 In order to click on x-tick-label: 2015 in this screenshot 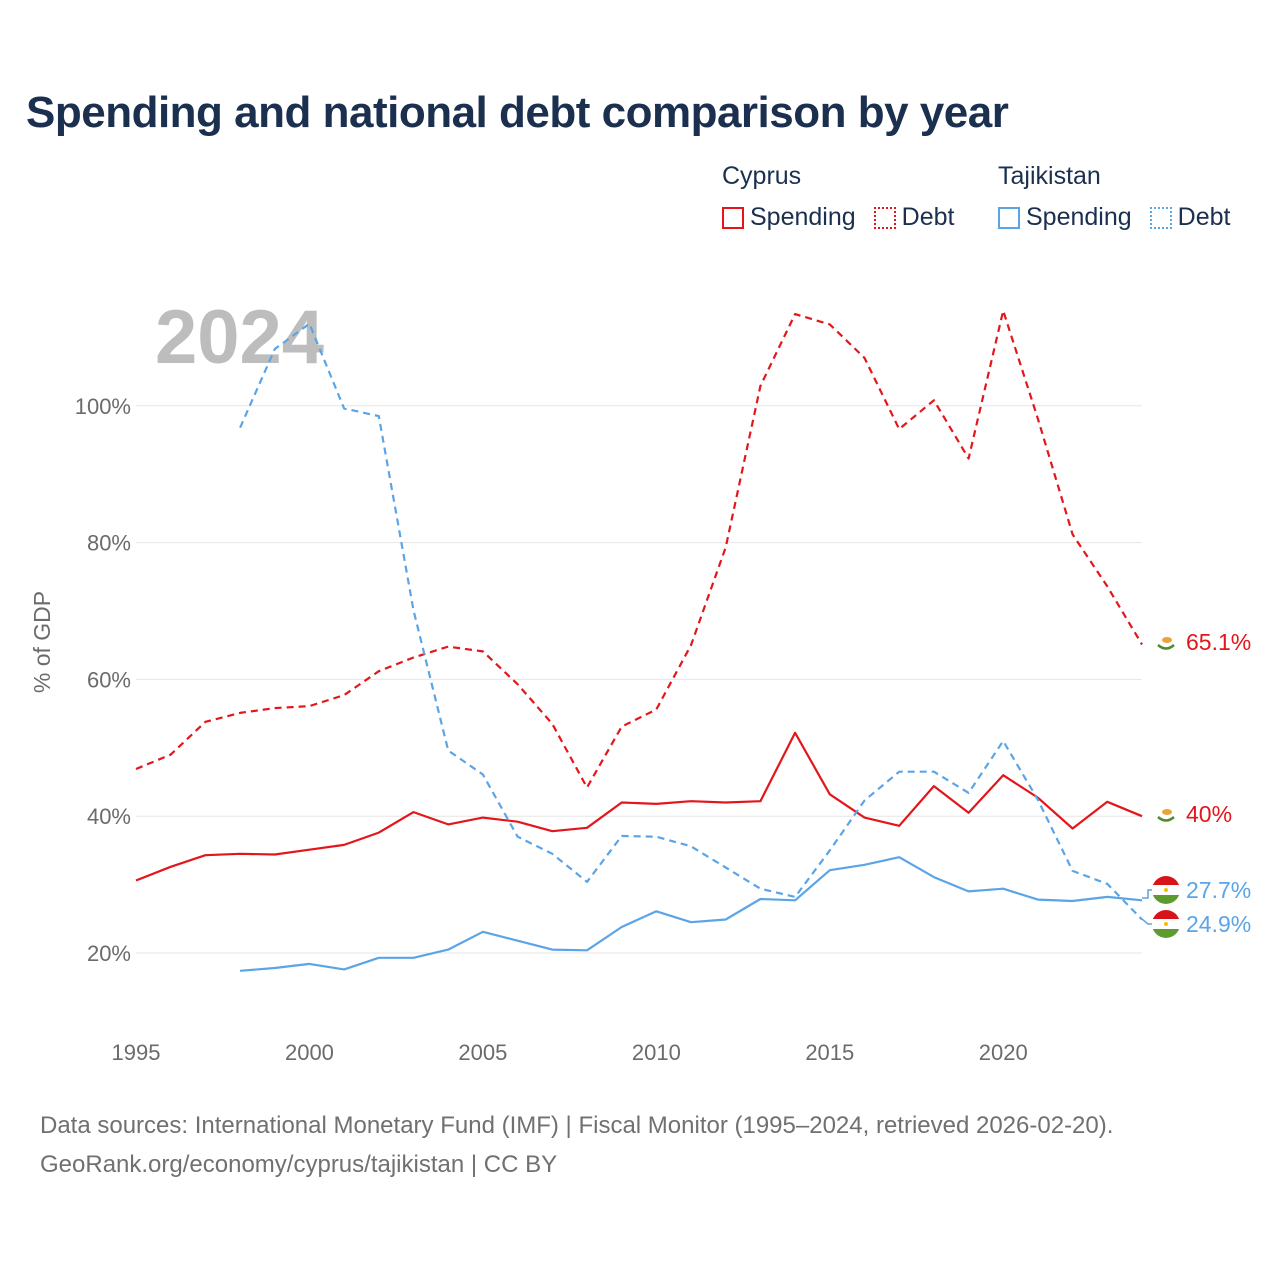, I will do `click(829, 1052)`.